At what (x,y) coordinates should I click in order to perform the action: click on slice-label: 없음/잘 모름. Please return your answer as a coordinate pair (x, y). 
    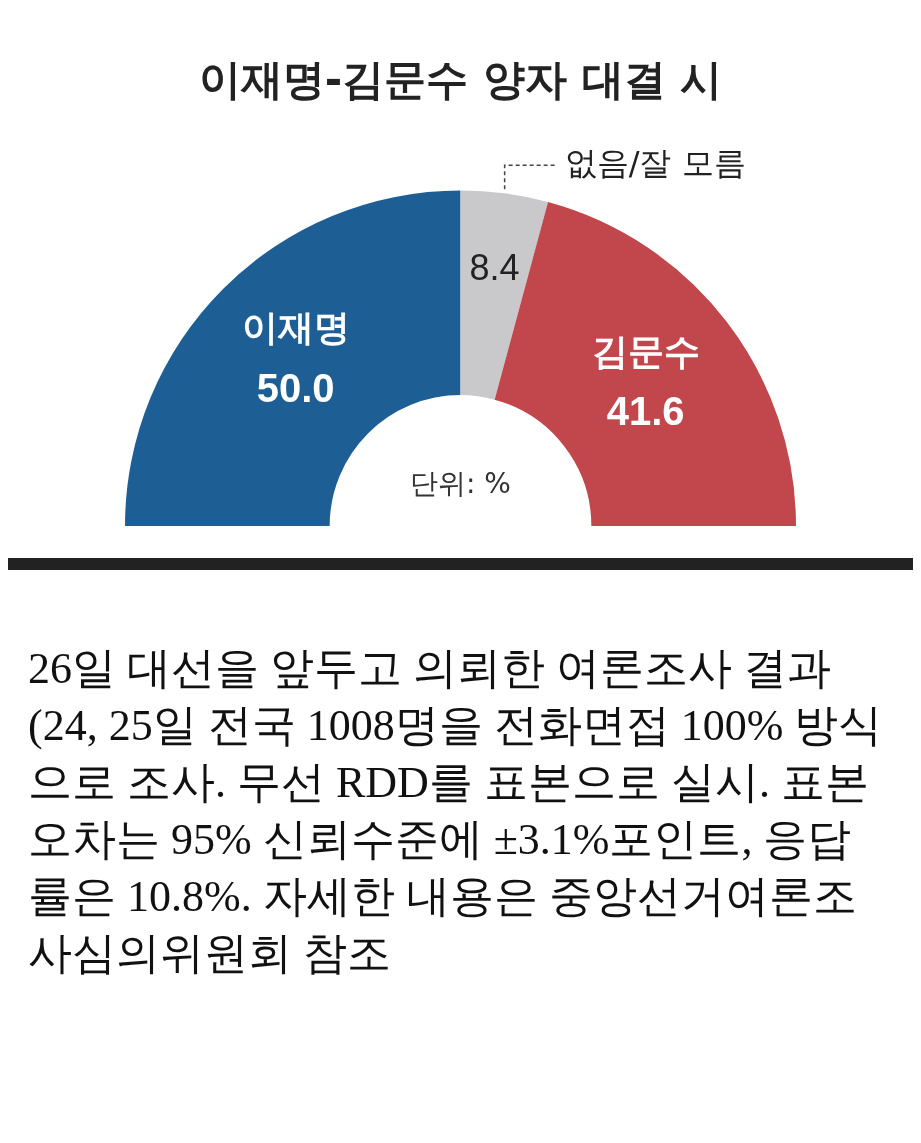
    Looking at the image, I should click on (655, 162).